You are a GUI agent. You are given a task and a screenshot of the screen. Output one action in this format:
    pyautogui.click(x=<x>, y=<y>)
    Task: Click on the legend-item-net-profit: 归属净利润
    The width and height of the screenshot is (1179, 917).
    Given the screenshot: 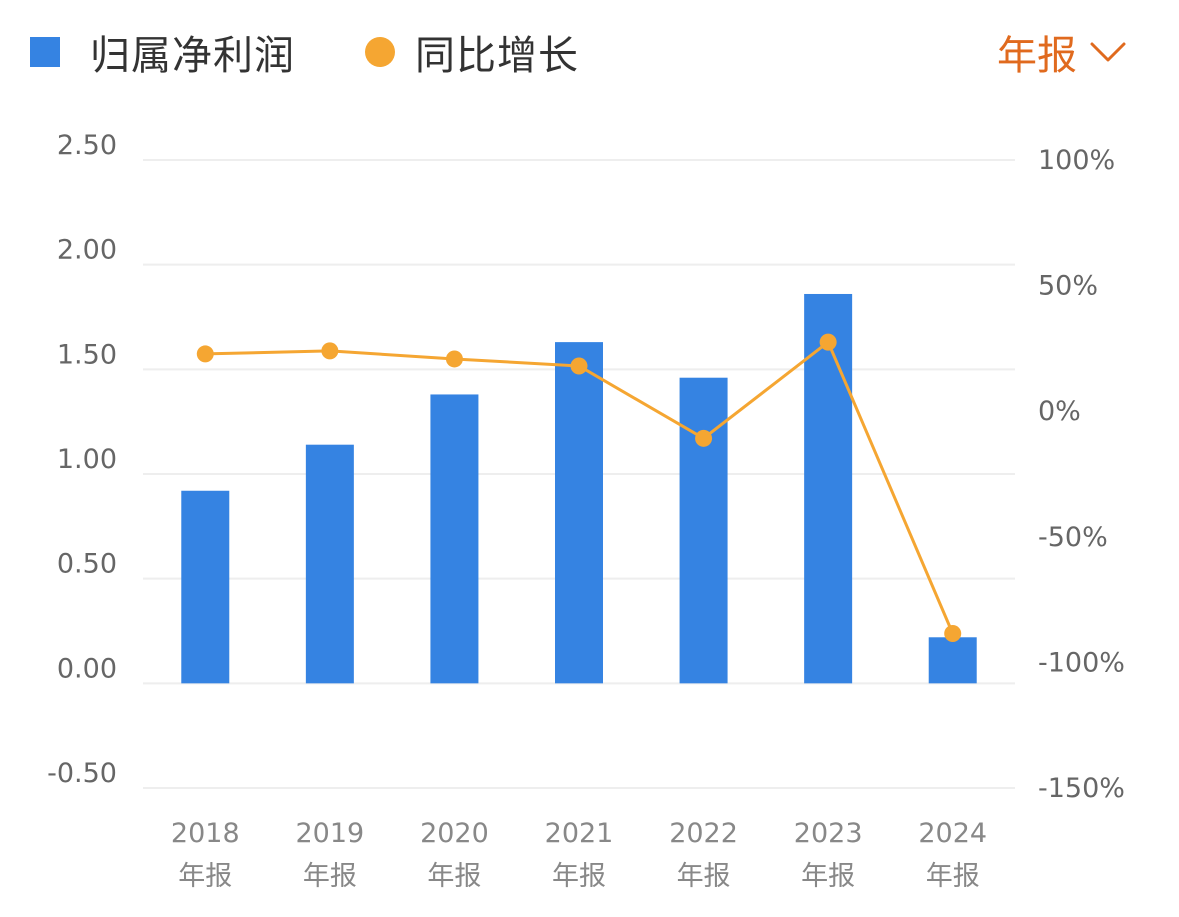 What is the action you would take?
    pyautogui.click(x=162, y=52)
    